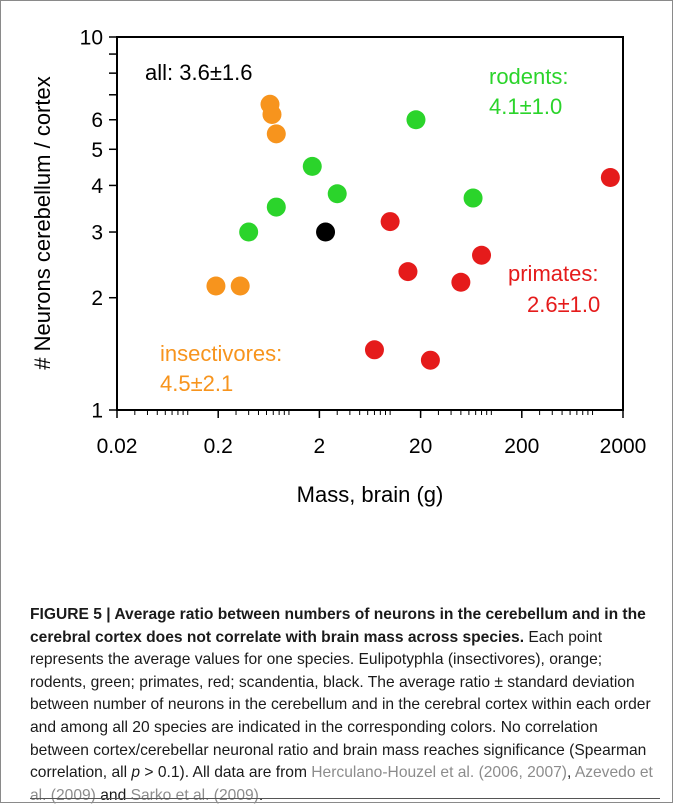 This screenshot has width=673, height=807. Describe the element at coordinates (370, 494) in the screenshot. I see `x-axis-label: Mass, brain (g)` at that location.